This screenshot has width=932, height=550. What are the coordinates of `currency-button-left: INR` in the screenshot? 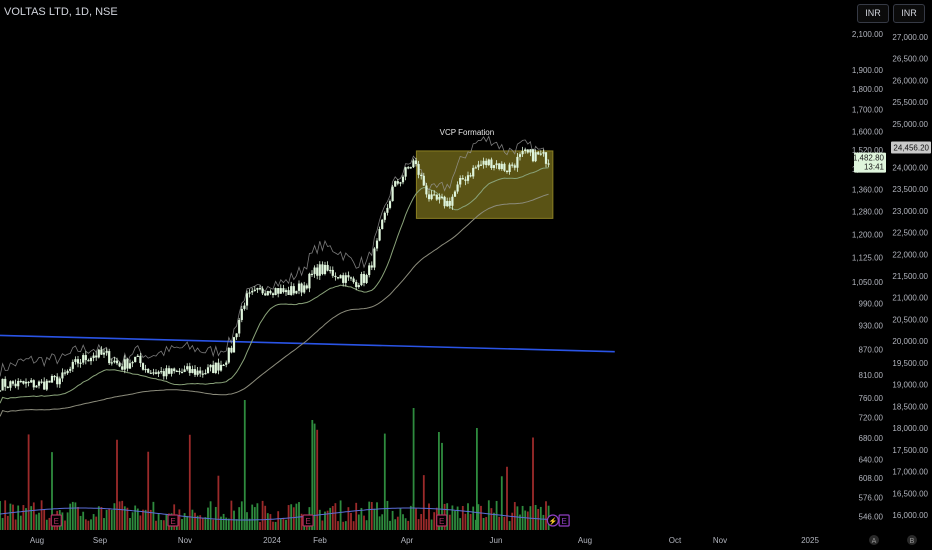 It's located at (873, 13).